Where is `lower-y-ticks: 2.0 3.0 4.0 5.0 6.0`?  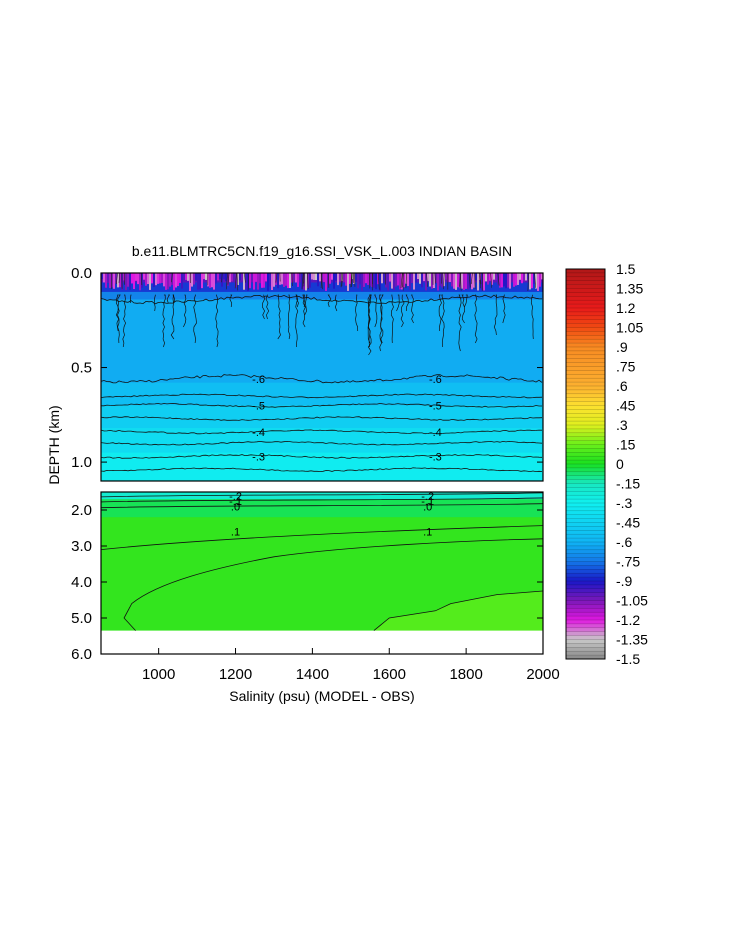 lower-y-ticks: 2.0 3.0 4.0 5.0 6.0 is located at coordinates (307, 582).